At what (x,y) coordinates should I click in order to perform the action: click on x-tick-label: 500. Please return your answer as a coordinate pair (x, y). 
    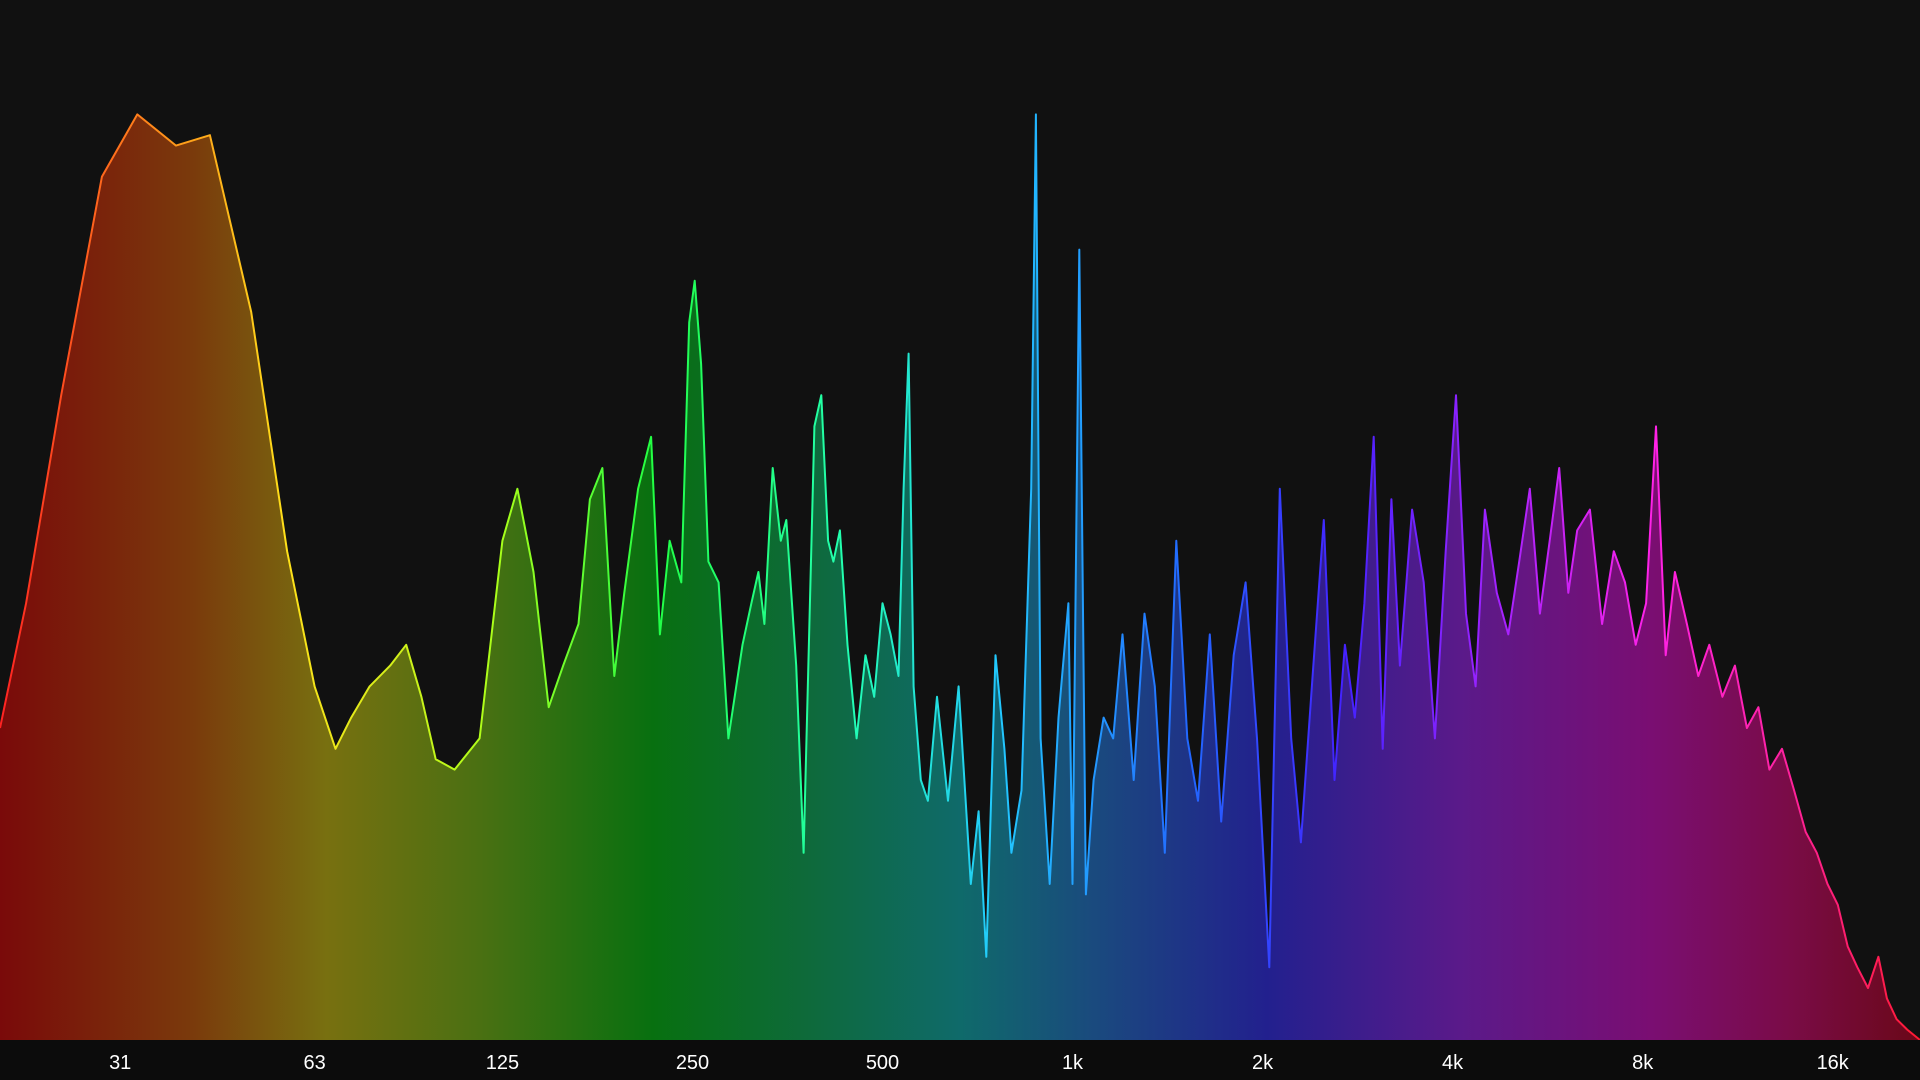
    Looking at the image, I should click on (882, 1063).